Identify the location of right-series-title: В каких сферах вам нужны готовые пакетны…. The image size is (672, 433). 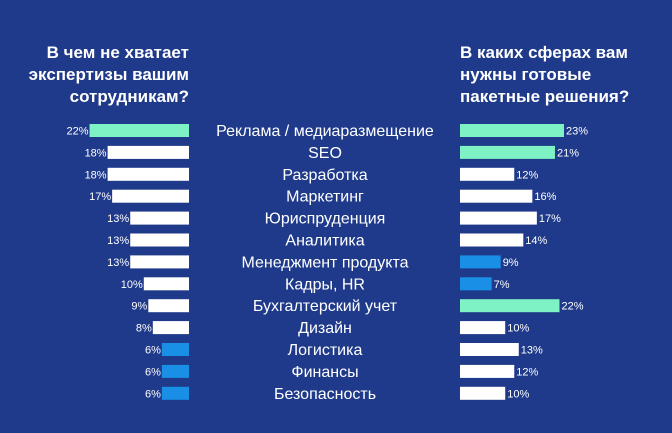
(545, 74).